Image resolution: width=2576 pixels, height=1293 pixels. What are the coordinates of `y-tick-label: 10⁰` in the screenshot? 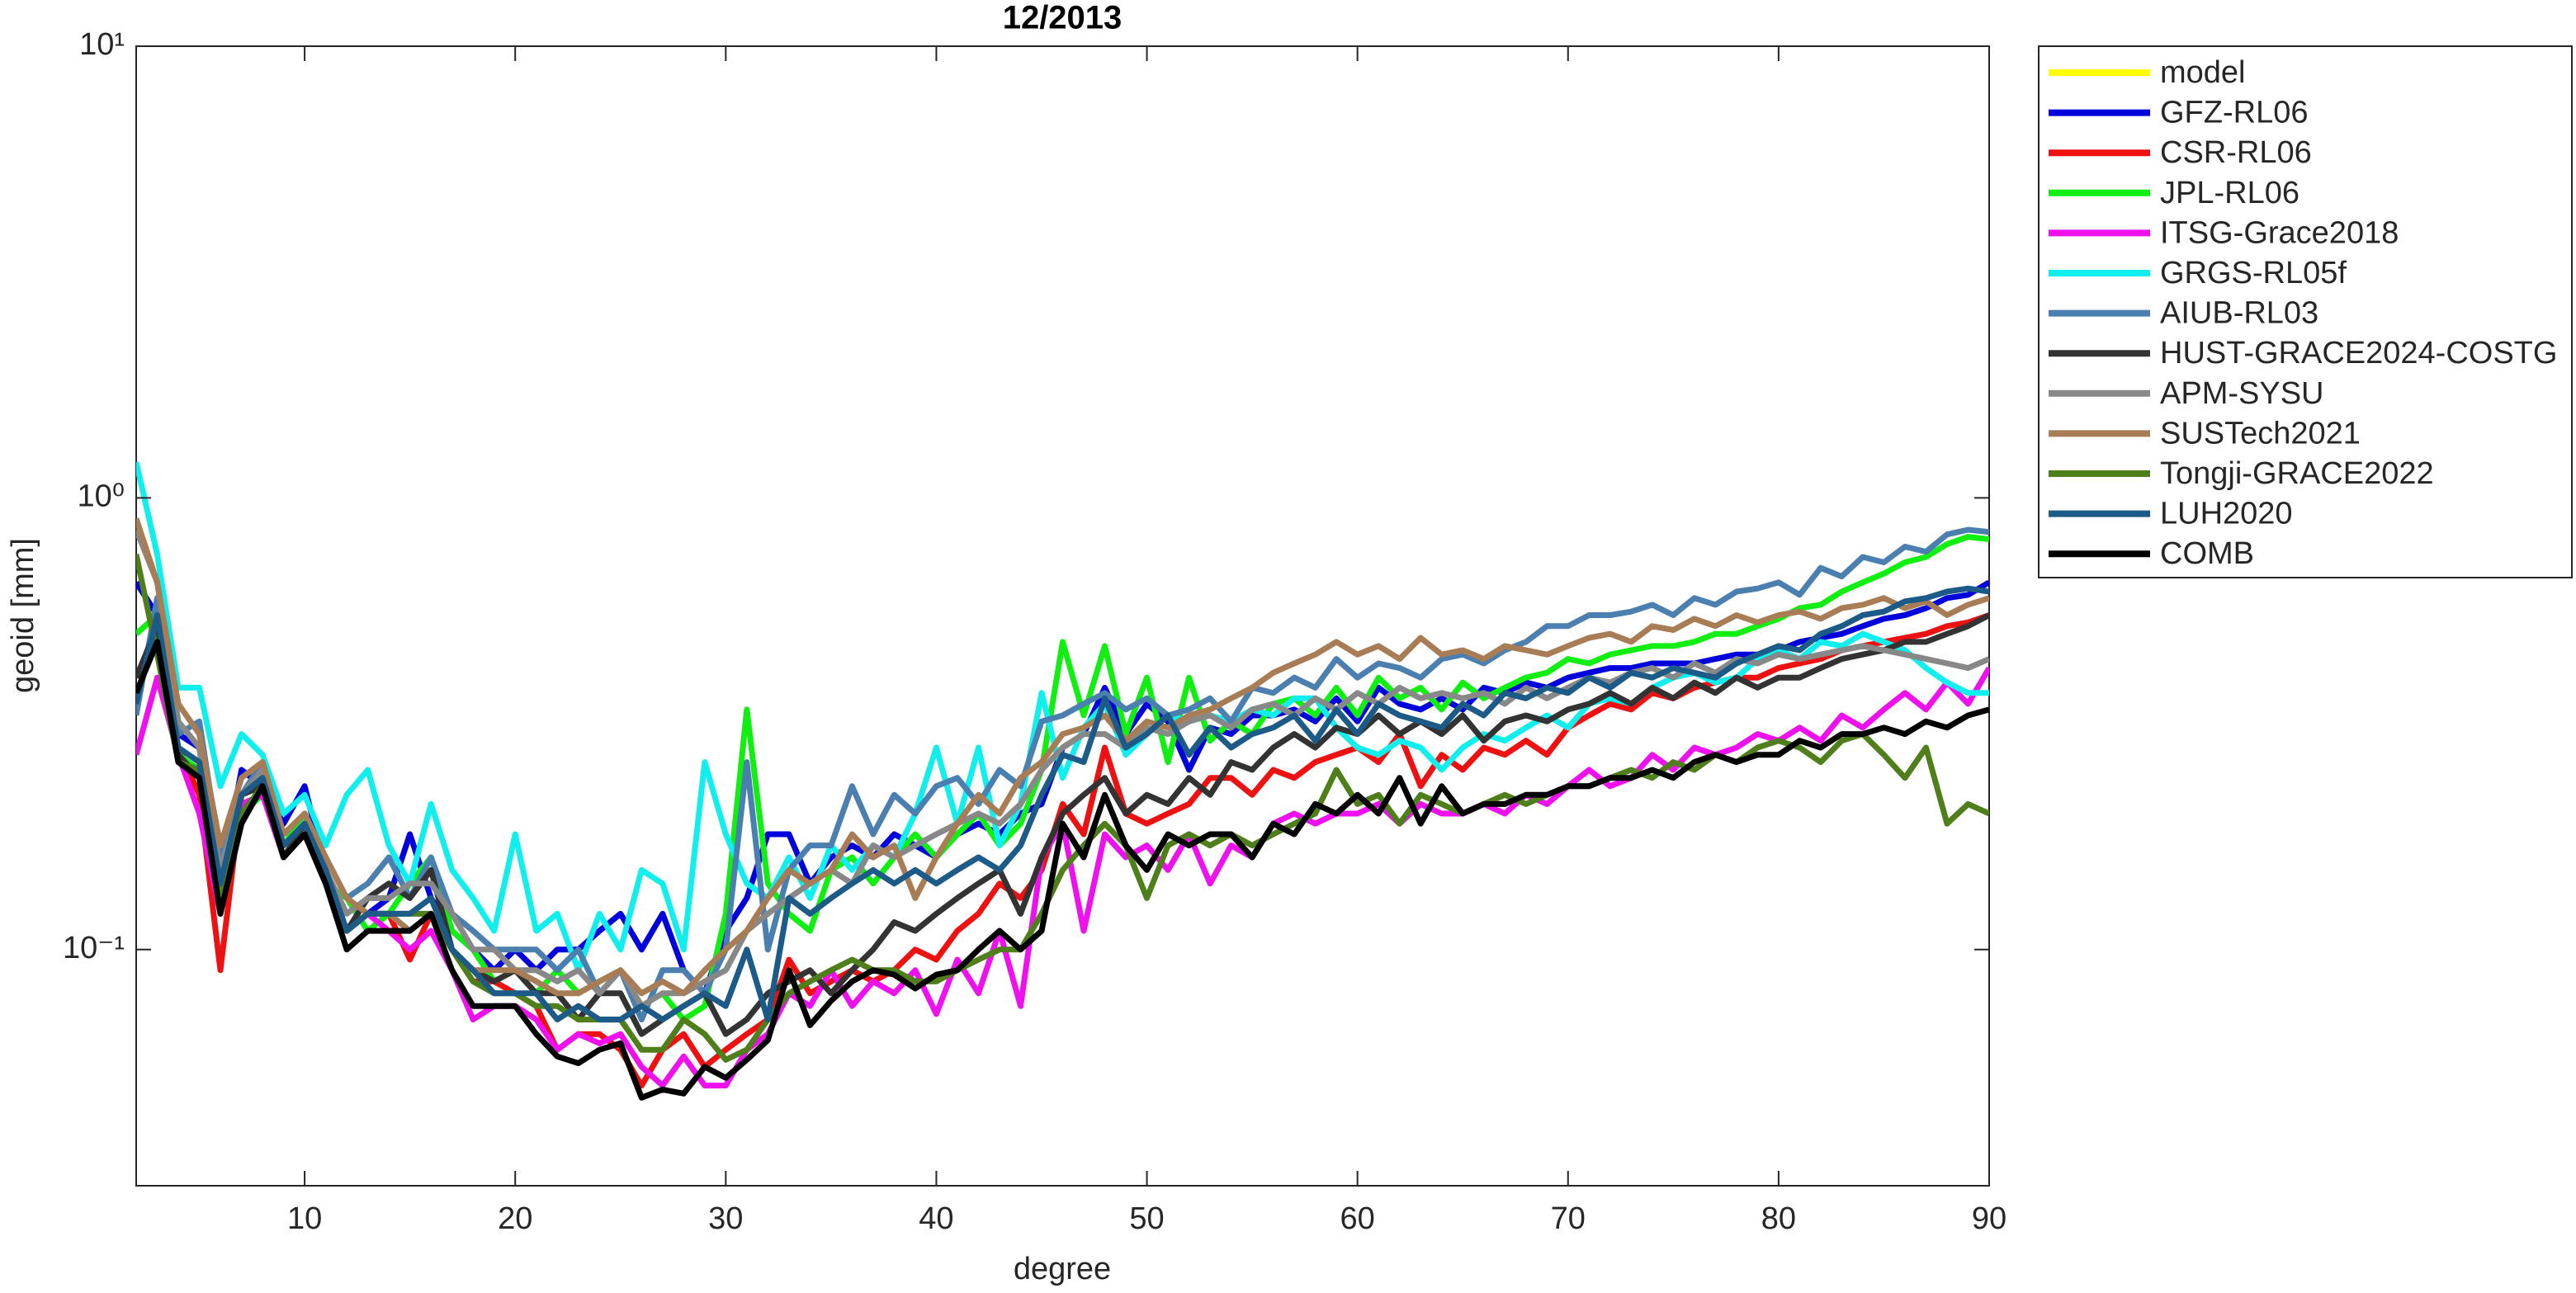 It's located at (101, 496).